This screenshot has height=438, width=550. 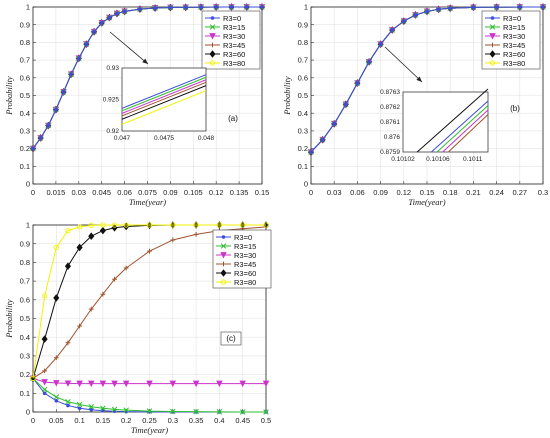 I want to click on x-tick-label: 0.15, so click(x=103, y=420).